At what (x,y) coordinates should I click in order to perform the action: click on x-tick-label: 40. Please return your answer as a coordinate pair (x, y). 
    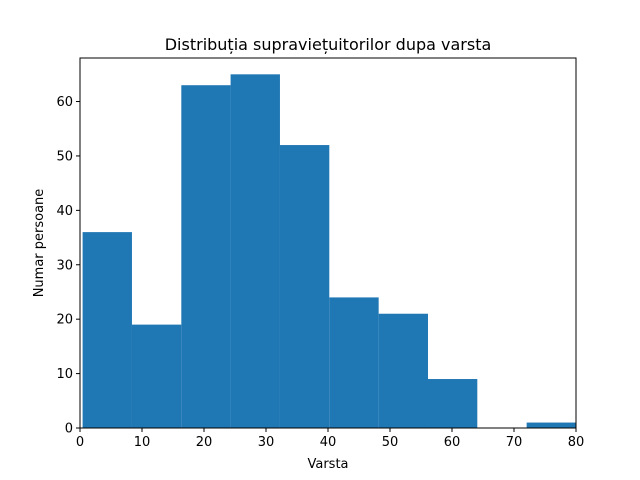
    Looking at the image, I should click on (328, 442).